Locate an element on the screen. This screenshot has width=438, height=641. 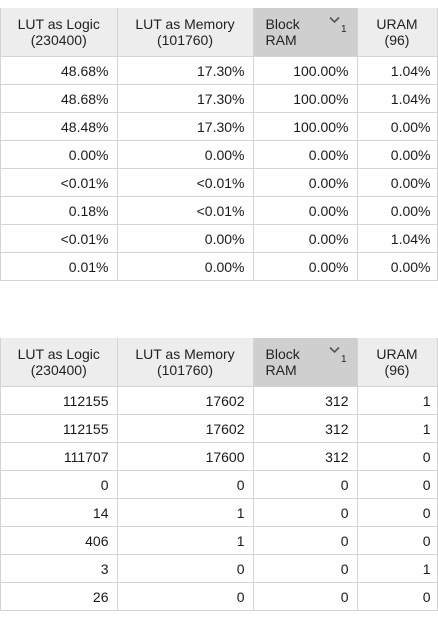
table-row: 48.48% 17.30% 100.00% 0.00% is located at coordinates (219, 126).